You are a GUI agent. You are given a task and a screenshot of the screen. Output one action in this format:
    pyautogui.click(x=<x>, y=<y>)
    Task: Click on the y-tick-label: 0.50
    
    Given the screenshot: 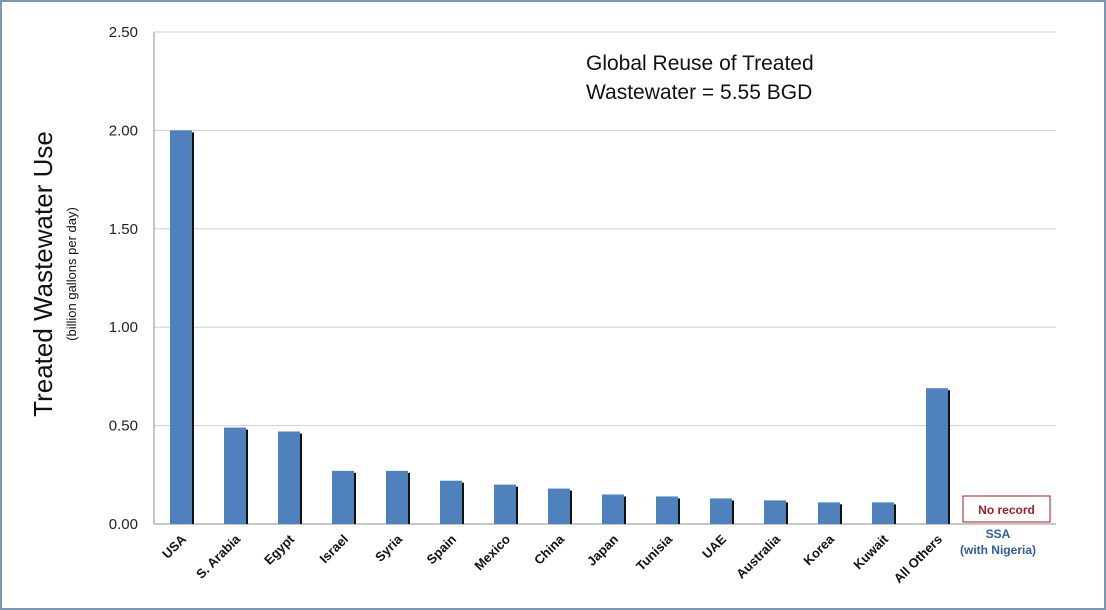 What is the action you would take?
    pyautogui.click(x=123, y=426)
    